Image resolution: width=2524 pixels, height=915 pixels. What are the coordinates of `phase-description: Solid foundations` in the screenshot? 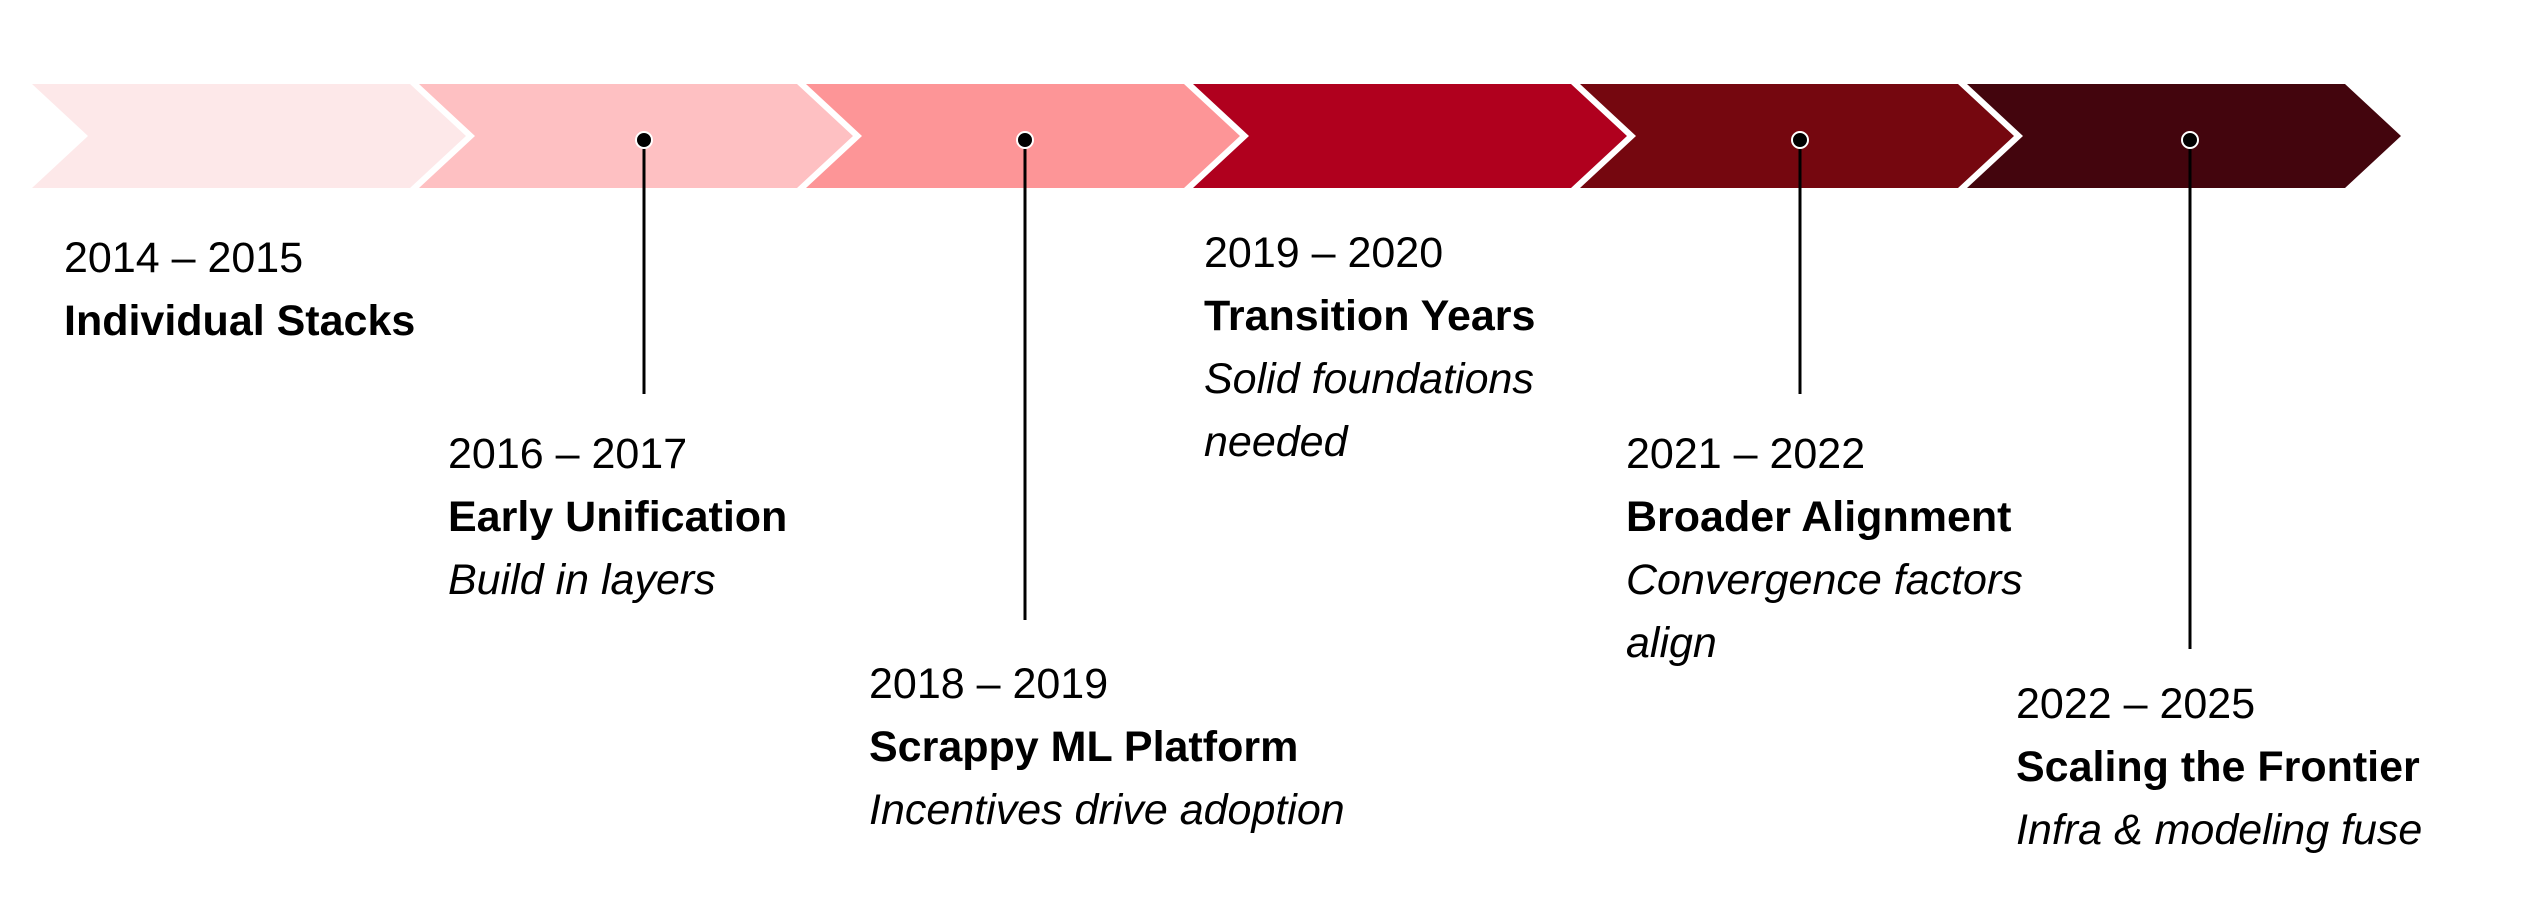 It's located at (1369, 379).